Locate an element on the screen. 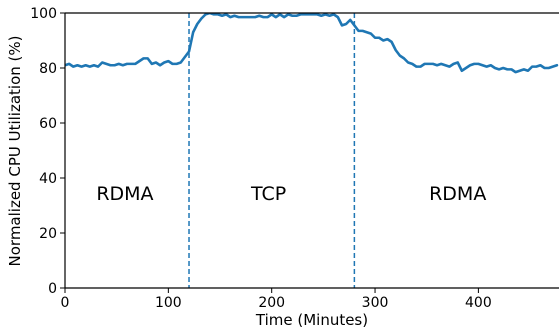 The image size is (559, 335). y-tick-label-2: 40 is located at coordinates (48, 179).